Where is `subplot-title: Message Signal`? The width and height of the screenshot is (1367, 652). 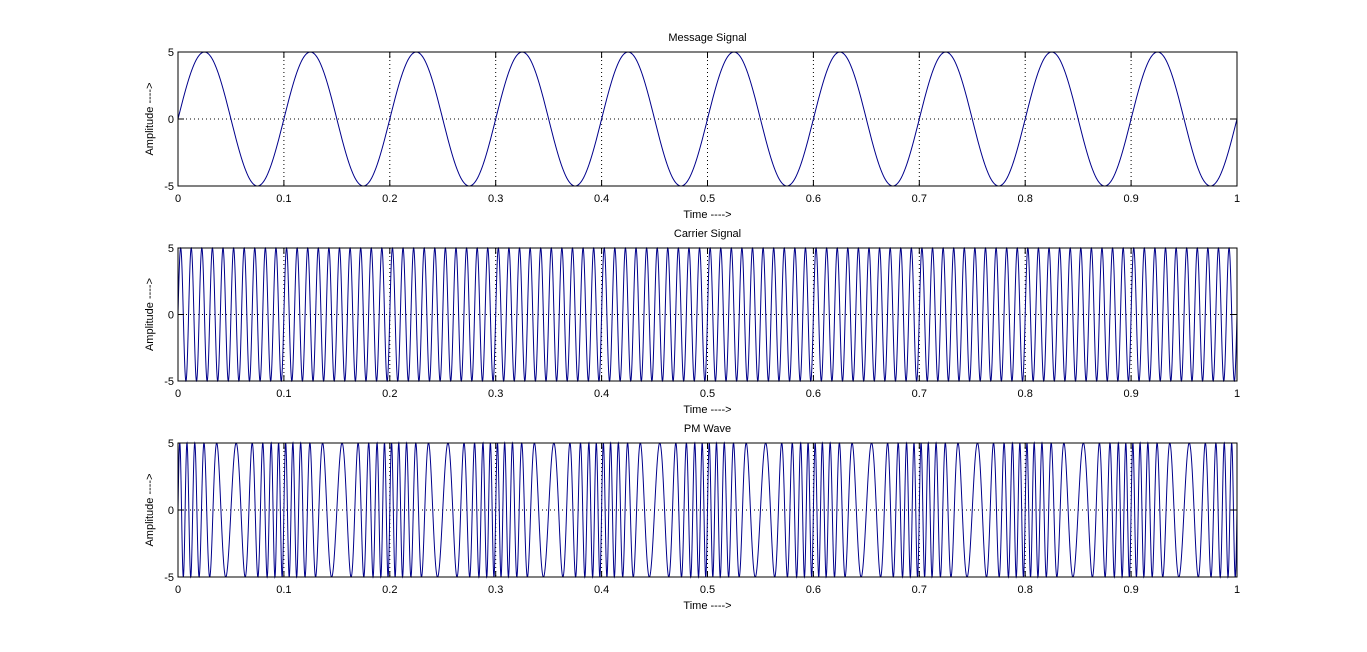
subplot-title: Message Signal is located at coordinates (707, 38).